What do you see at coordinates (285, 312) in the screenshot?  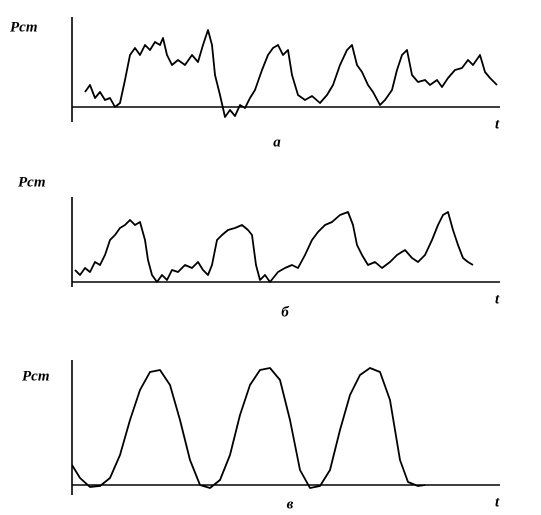 I see `panel-caption: б` at bounding box center [285, 312].